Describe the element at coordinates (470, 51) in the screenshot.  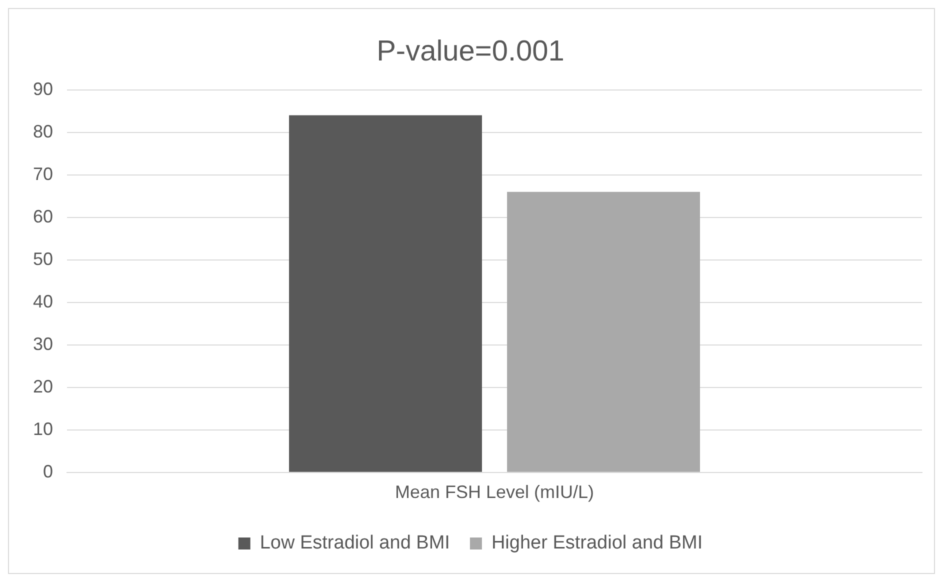
I see `chart-title: P-value=0.001` at that location.